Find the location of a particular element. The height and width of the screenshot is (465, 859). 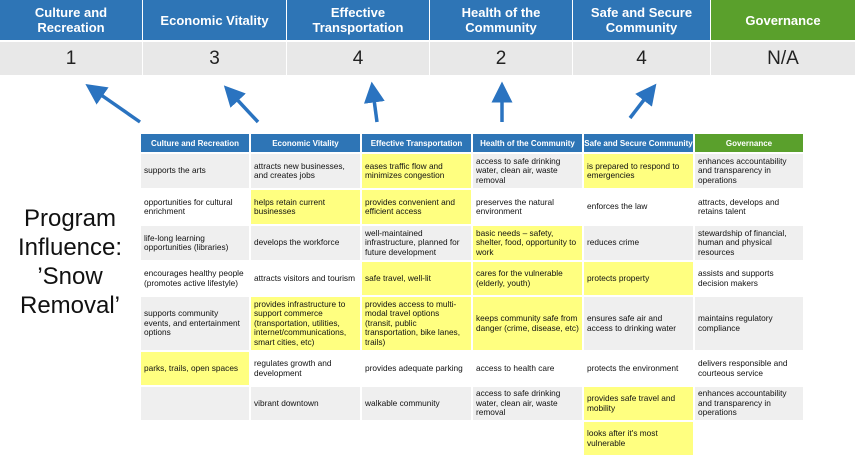

table-cell: vibrant downtown is located at coordinates (305, 403).